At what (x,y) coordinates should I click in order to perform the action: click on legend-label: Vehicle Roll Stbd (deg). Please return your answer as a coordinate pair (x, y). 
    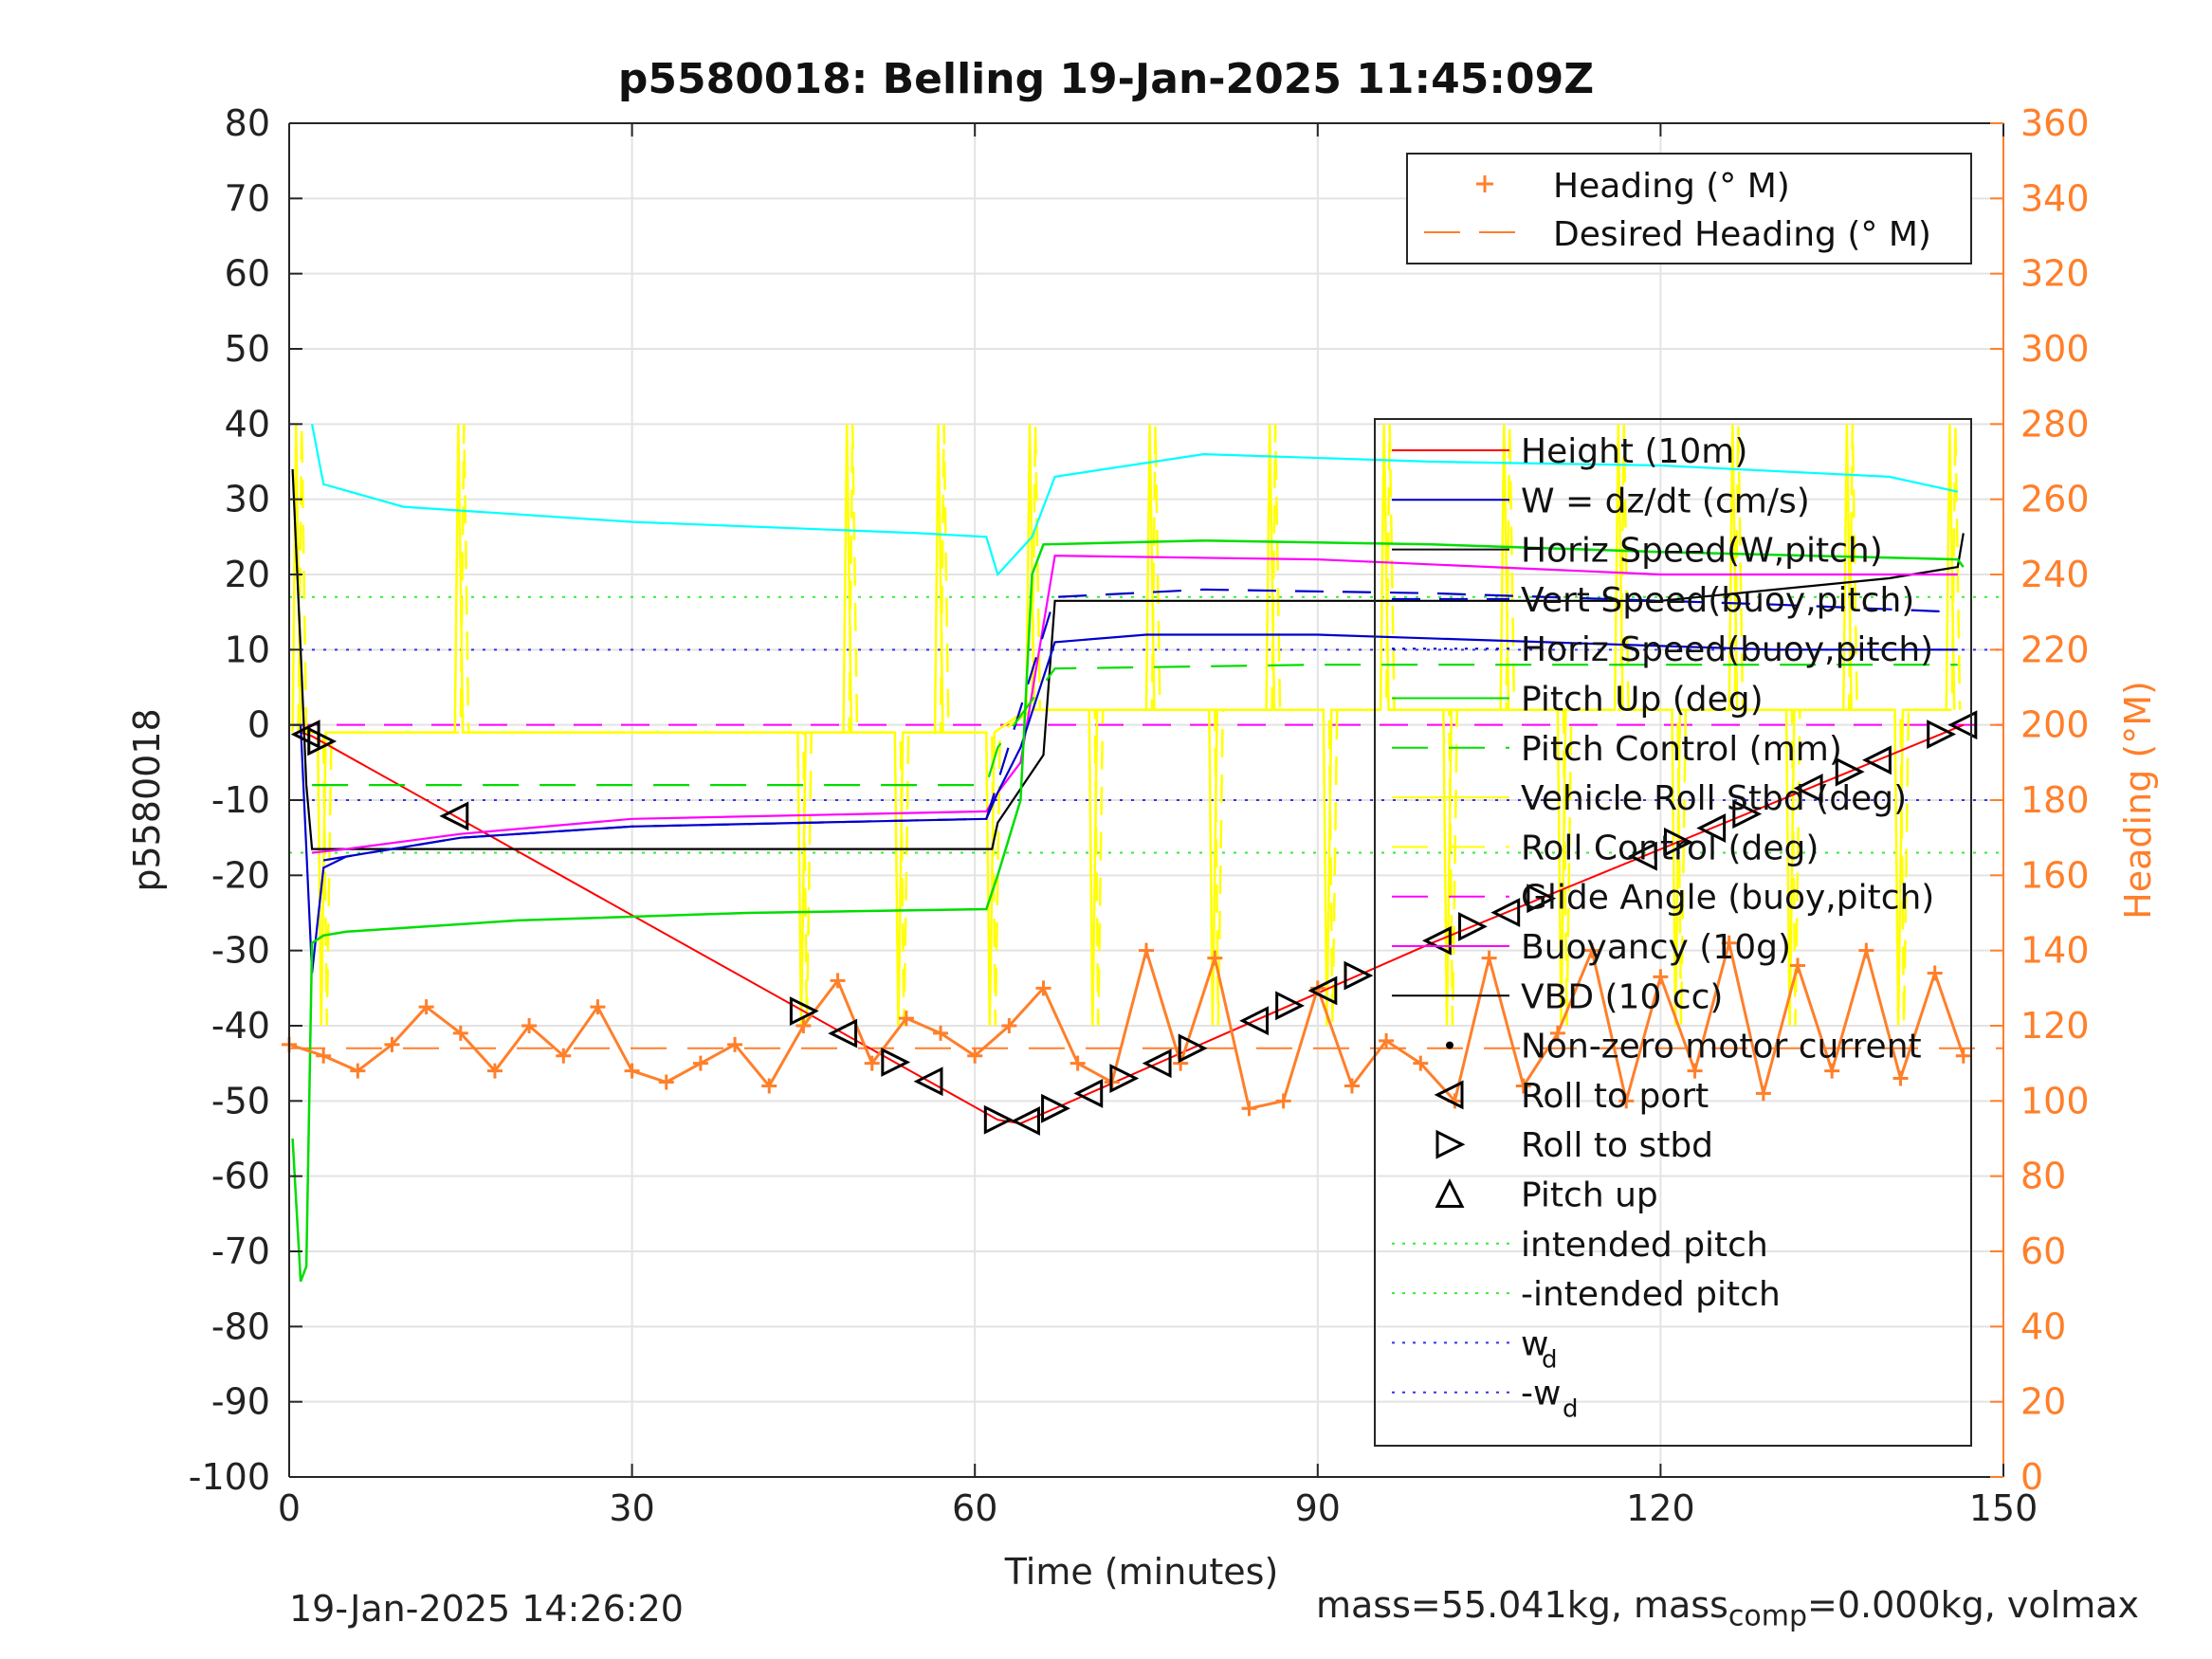
    Looking at the image, I should click on (1714, 798).